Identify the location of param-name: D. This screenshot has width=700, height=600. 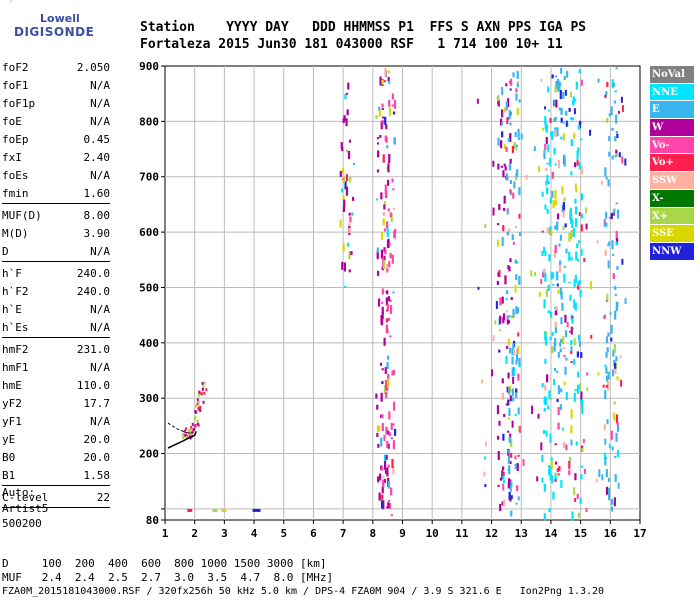
(5, 251).